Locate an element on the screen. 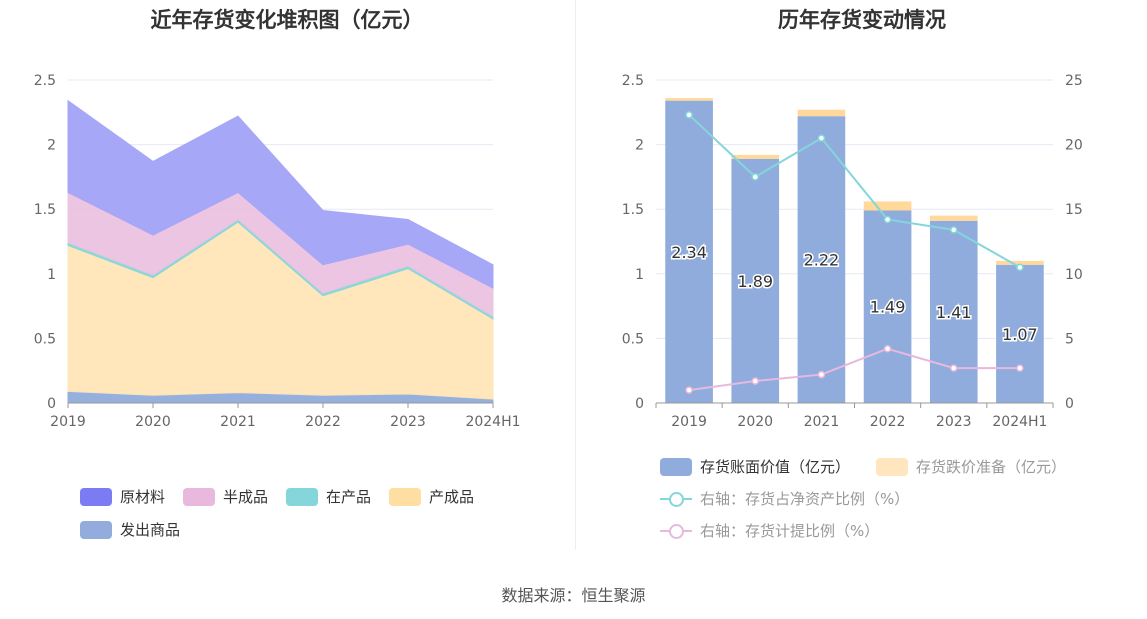  legend-item-goods-shipped: 发出商品 is located at coordinates (130, 529).